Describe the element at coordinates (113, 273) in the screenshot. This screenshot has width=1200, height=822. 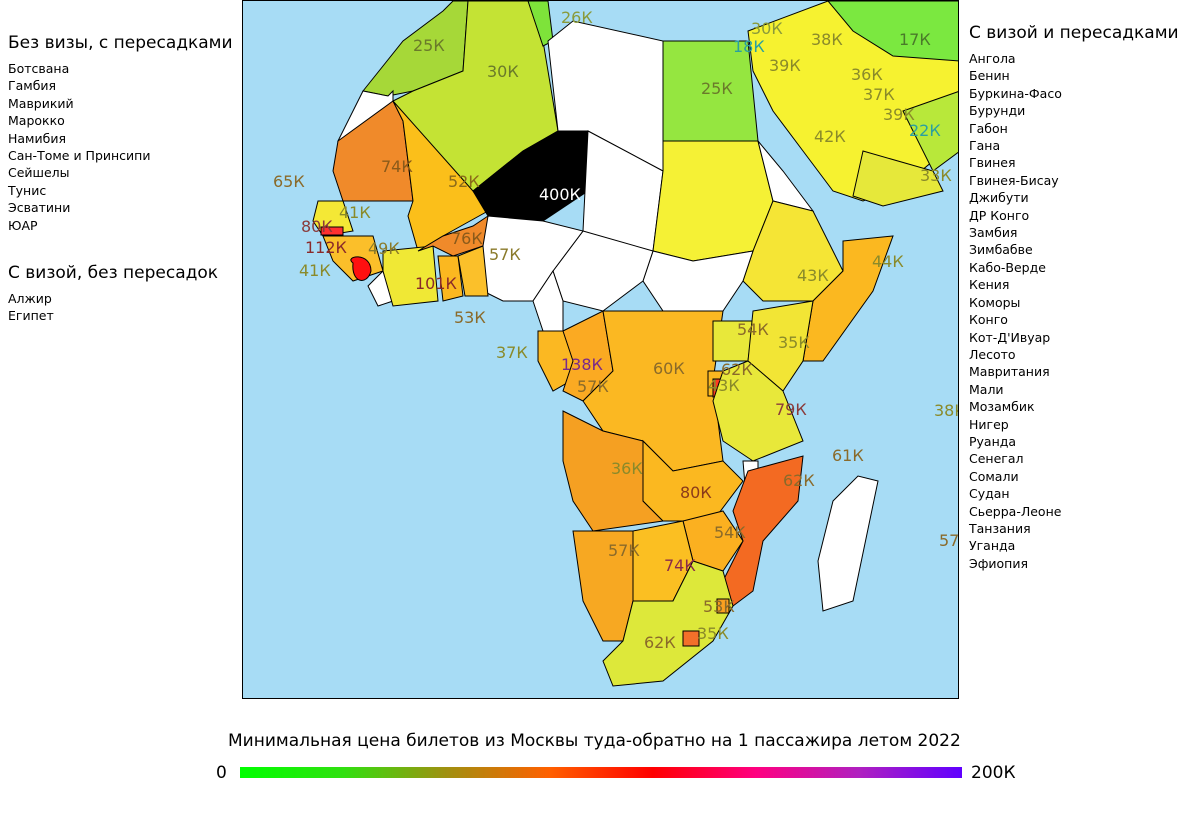
I see `legend-title: С визой, без пересадок` at that location.